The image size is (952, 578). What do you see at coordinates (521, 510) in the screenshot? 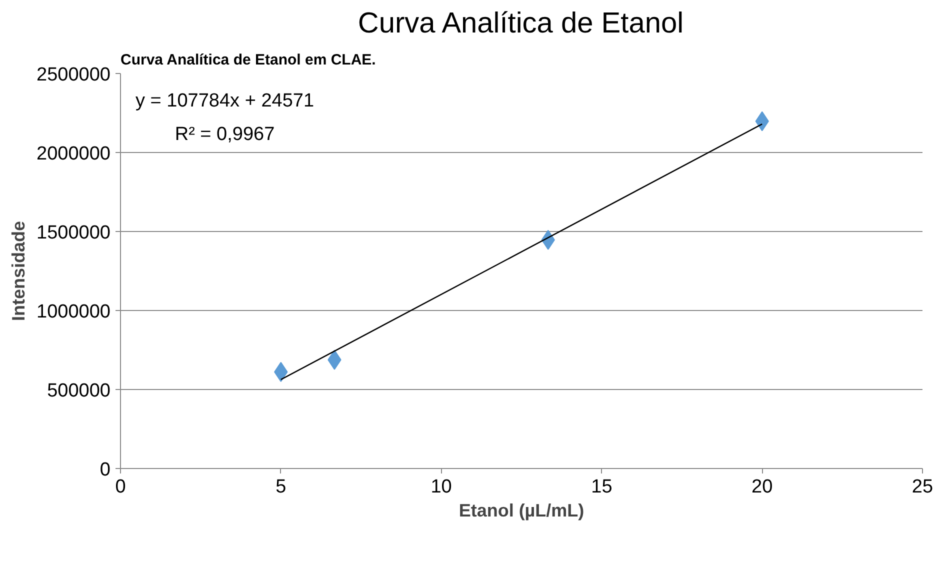
I see `x-axis-title: Etanol (µL/mL)` at bounding box center [521, 510].